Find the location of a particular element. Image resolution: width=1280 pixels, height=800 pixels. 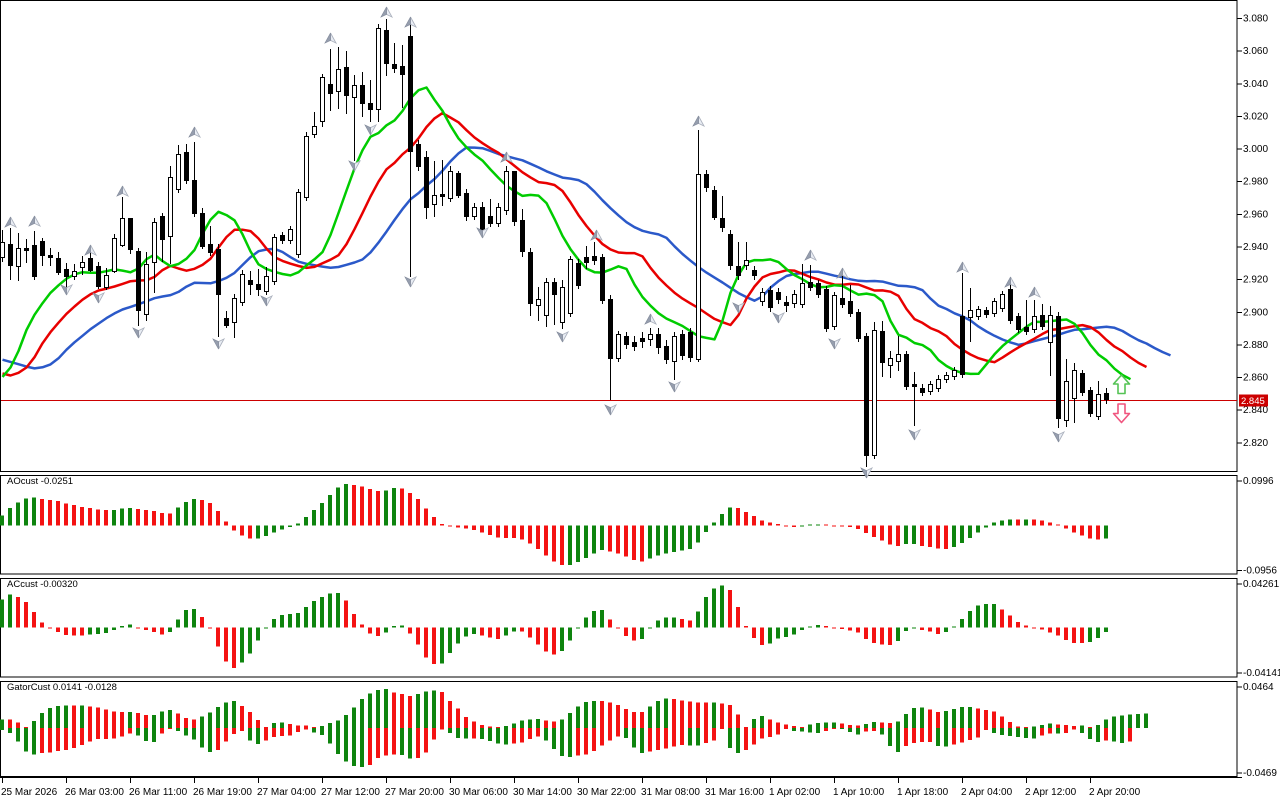

svg-text: 2.940 is located at coordinates (1255, 247).